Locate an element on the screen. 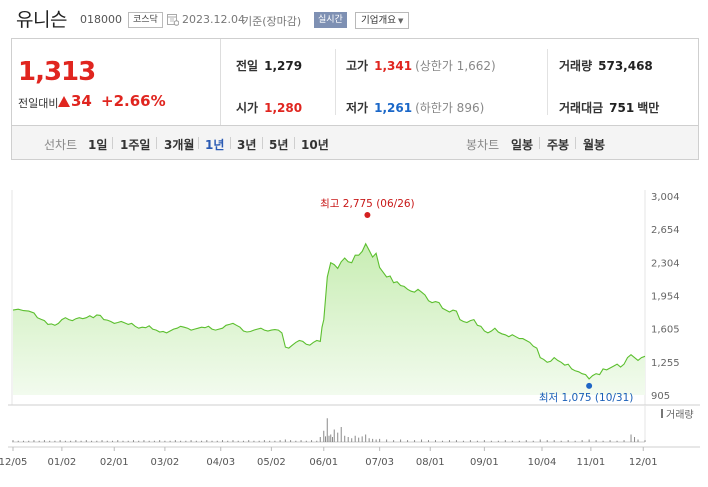  y-tick-label: 905 is located at coordinates (660, 396).